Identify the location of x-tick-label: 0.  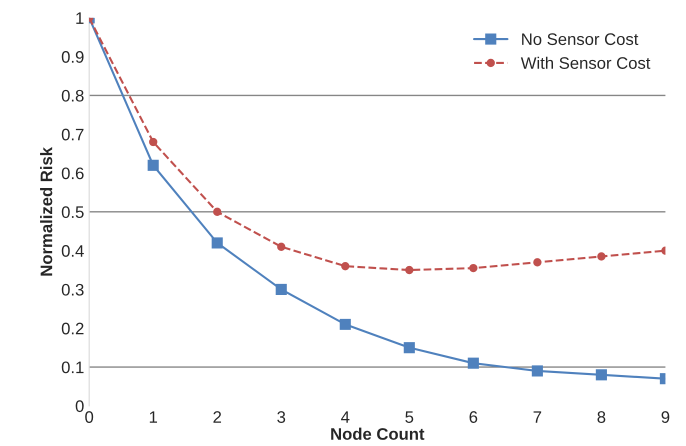
(89, 417).